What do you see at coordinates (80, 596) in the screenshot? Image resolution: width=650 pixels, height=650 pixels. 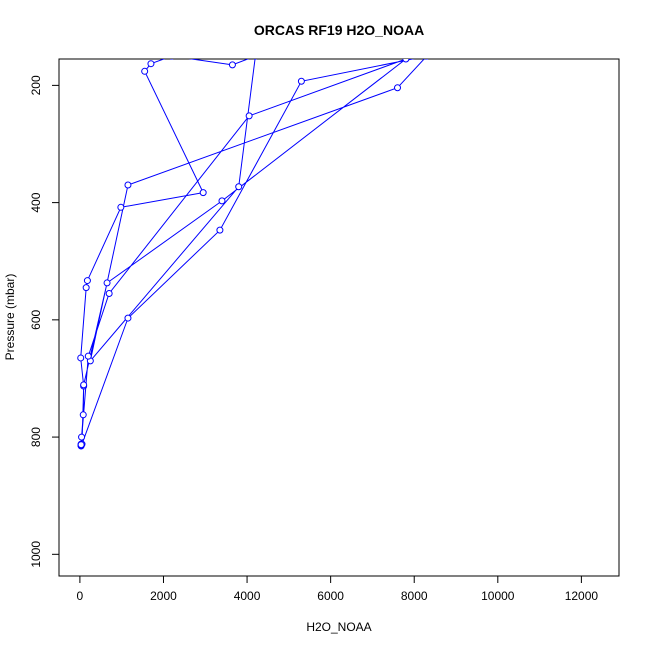 I see `x-tick-label: 0` at bounding box center [80, 596].